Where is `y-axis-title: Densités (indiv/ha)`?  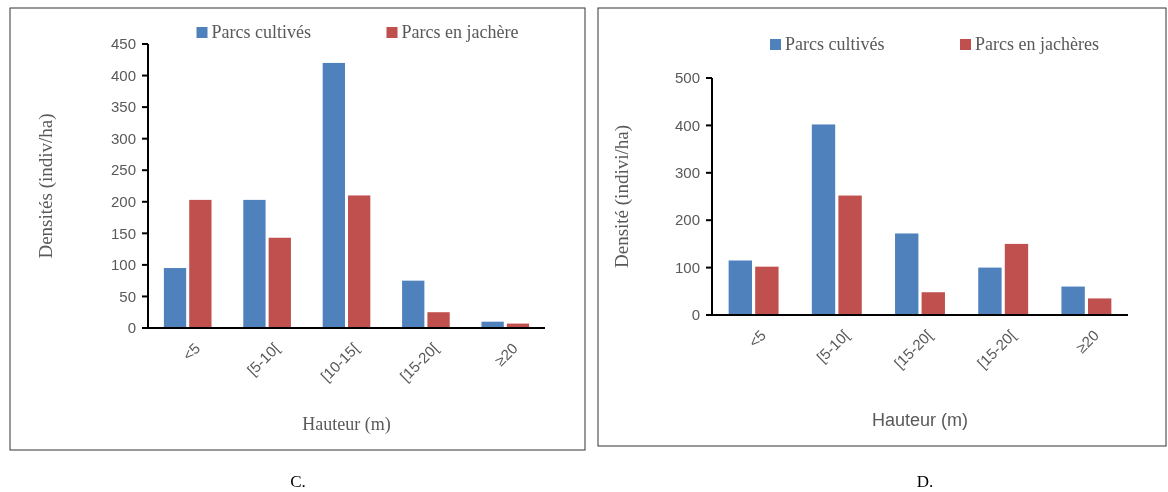
y-axis-title: Densités (indiv/ha) is located at coordinates (46, 186).